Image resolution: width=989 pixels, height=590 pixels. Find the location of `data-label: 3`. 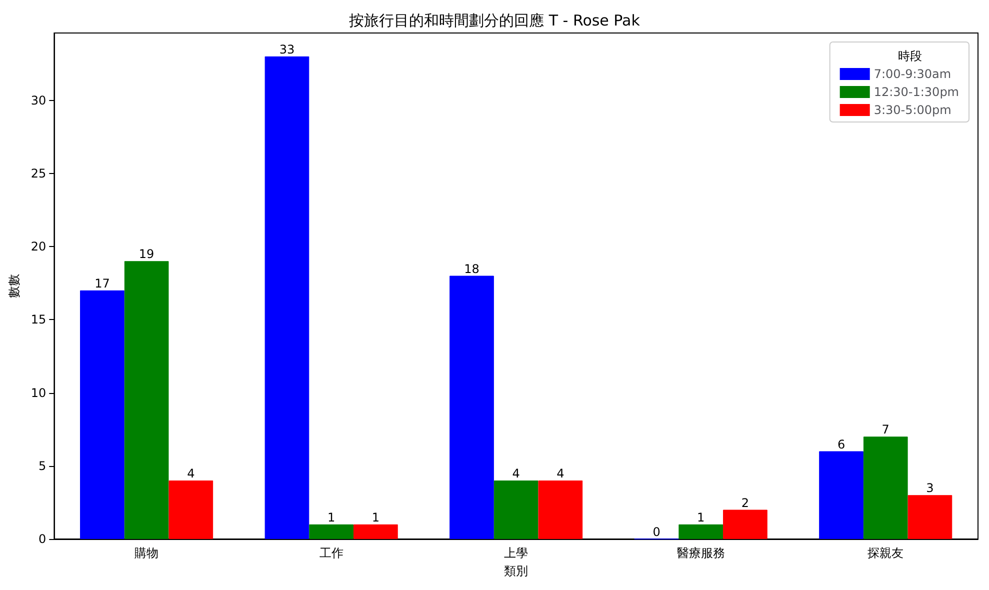

data-label: 3 is located at coordinates (930, 488).